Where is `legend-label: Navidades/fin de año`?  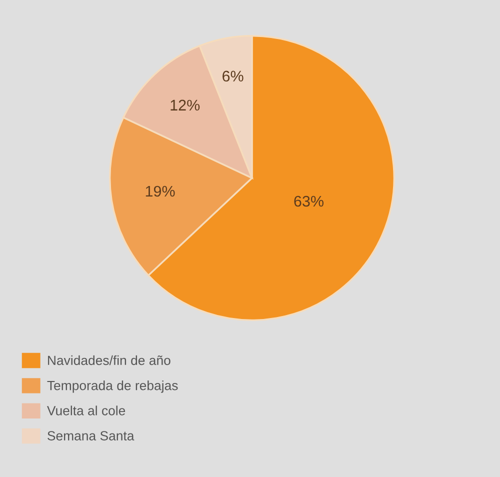 legend-label: Navidades/fin de año is located at coordinates (109, 360).